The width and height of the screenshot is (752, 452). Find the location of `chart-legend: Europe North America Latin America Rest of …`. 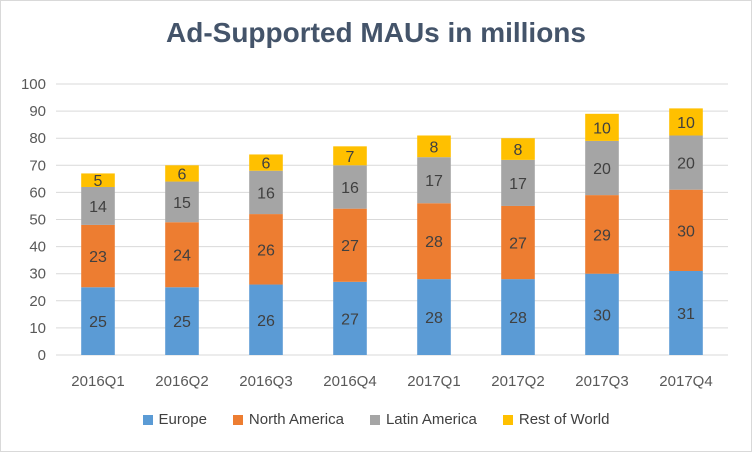

chart-legend: Europe North America Latin America Rest of … is located at coordinates (376, 419).